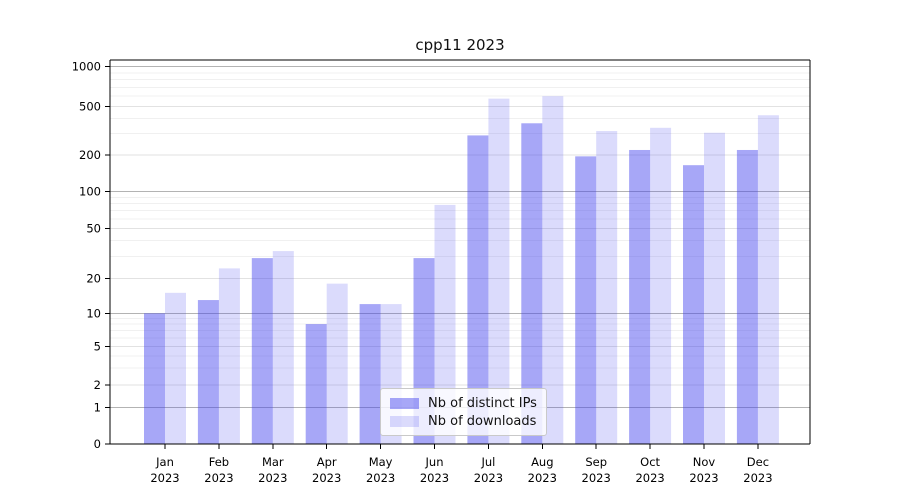 The width and height of the screenshot is (900, 500). I want to click on bar-distinct-ips-jan, so click(154, 378).